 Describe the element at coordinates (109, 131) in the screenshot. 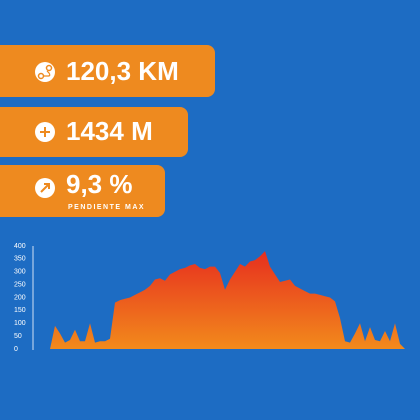

I see `elevation-gain: 1434 M` at that location.